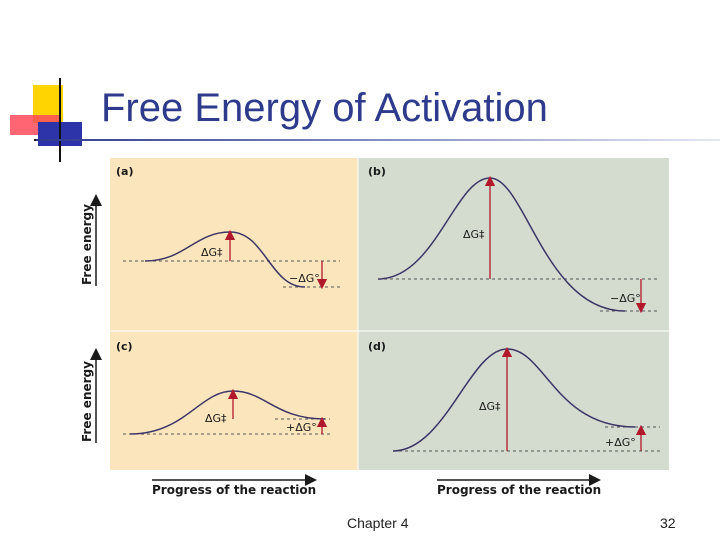 The width and height of the screenshot is (720, 540). What do you see at coordinates (519, 490) in the screenshot?
I see `x-axis-label-right: Progress of the reaction` at bounding box center [519, 490].